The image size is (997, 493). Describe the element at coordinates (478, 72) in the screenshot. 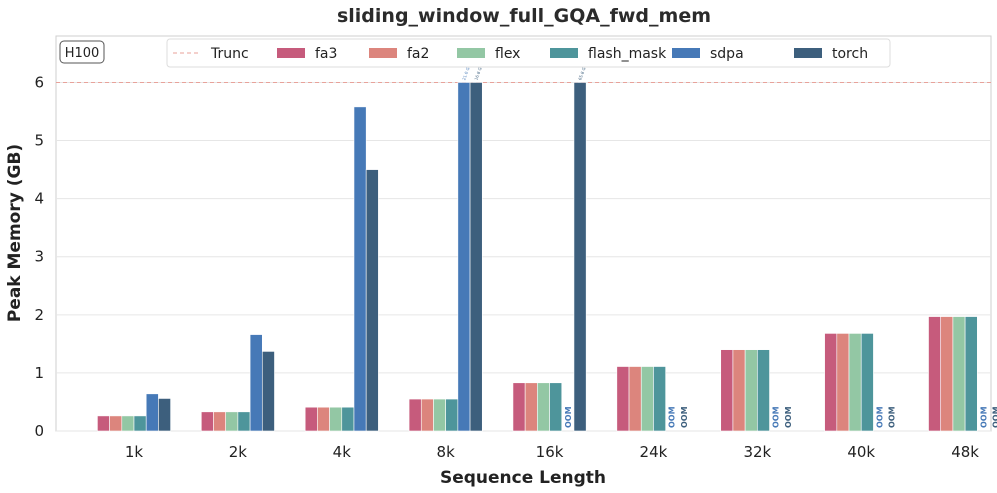

I see `truncated-value-label: 16.8 GB` at that location.